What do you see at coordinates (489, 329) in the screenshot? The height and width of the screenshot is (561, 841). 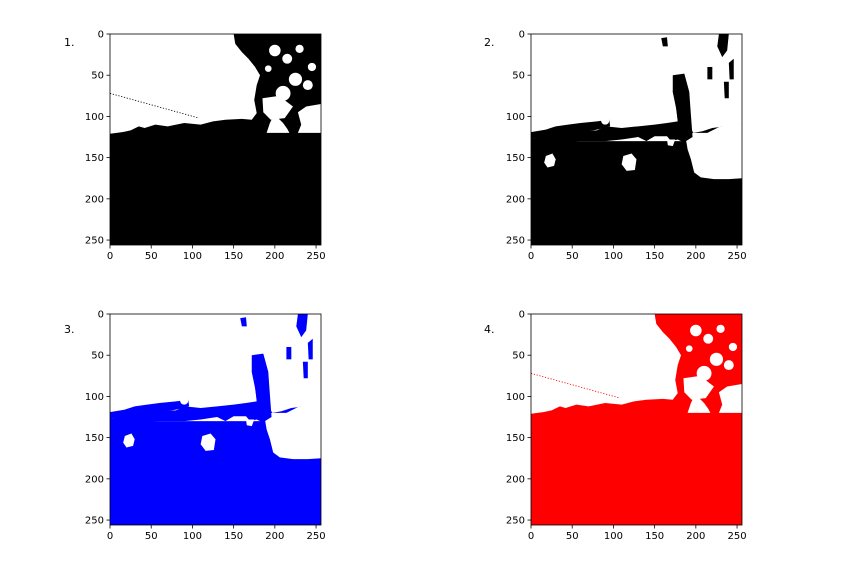 I see `panel-label: 4.` at bounding box center [489, 329].